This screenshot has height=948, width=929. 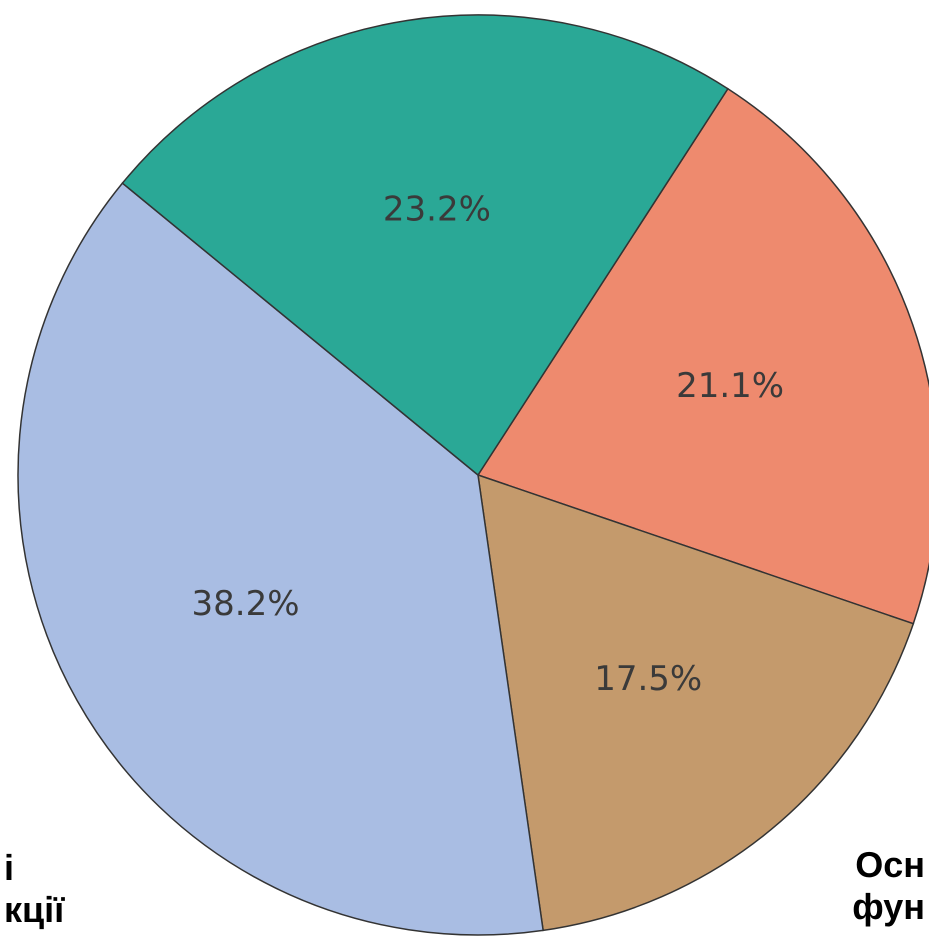 I want to click on text: і кції, so click(x=35, y=888).